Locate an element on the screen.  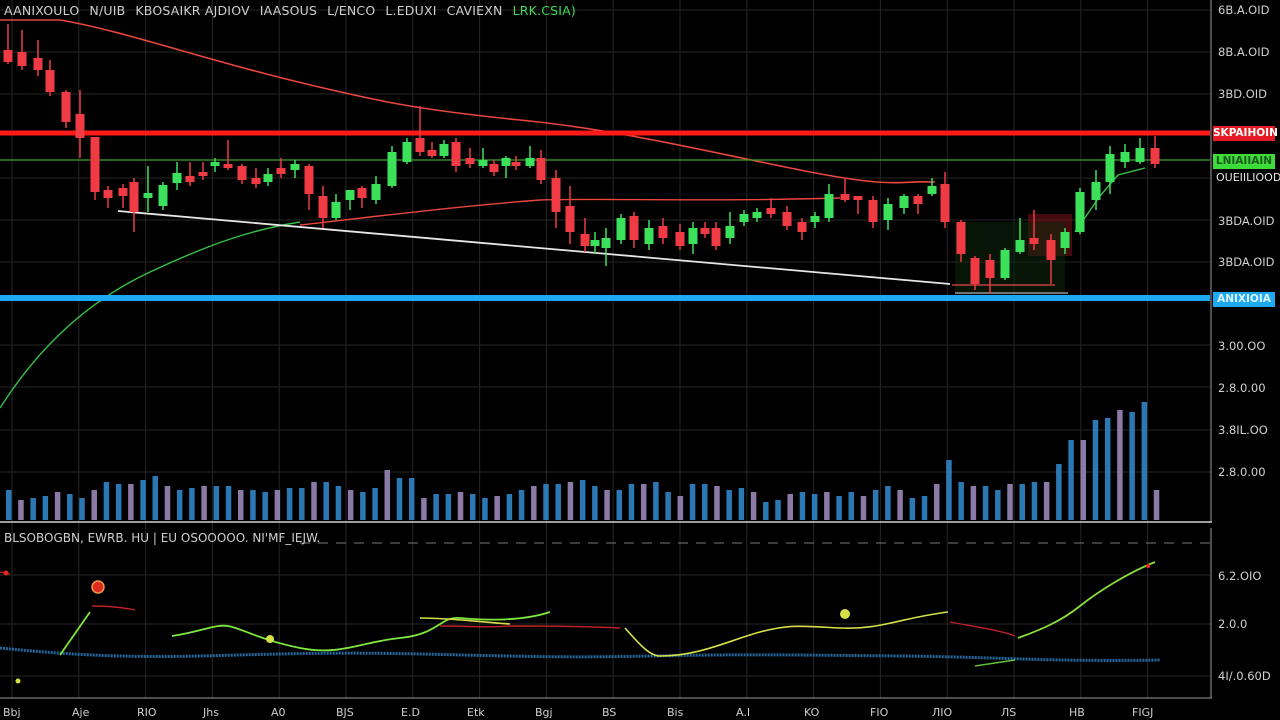
axis-label: Bis is located at coordinates (675, 712).